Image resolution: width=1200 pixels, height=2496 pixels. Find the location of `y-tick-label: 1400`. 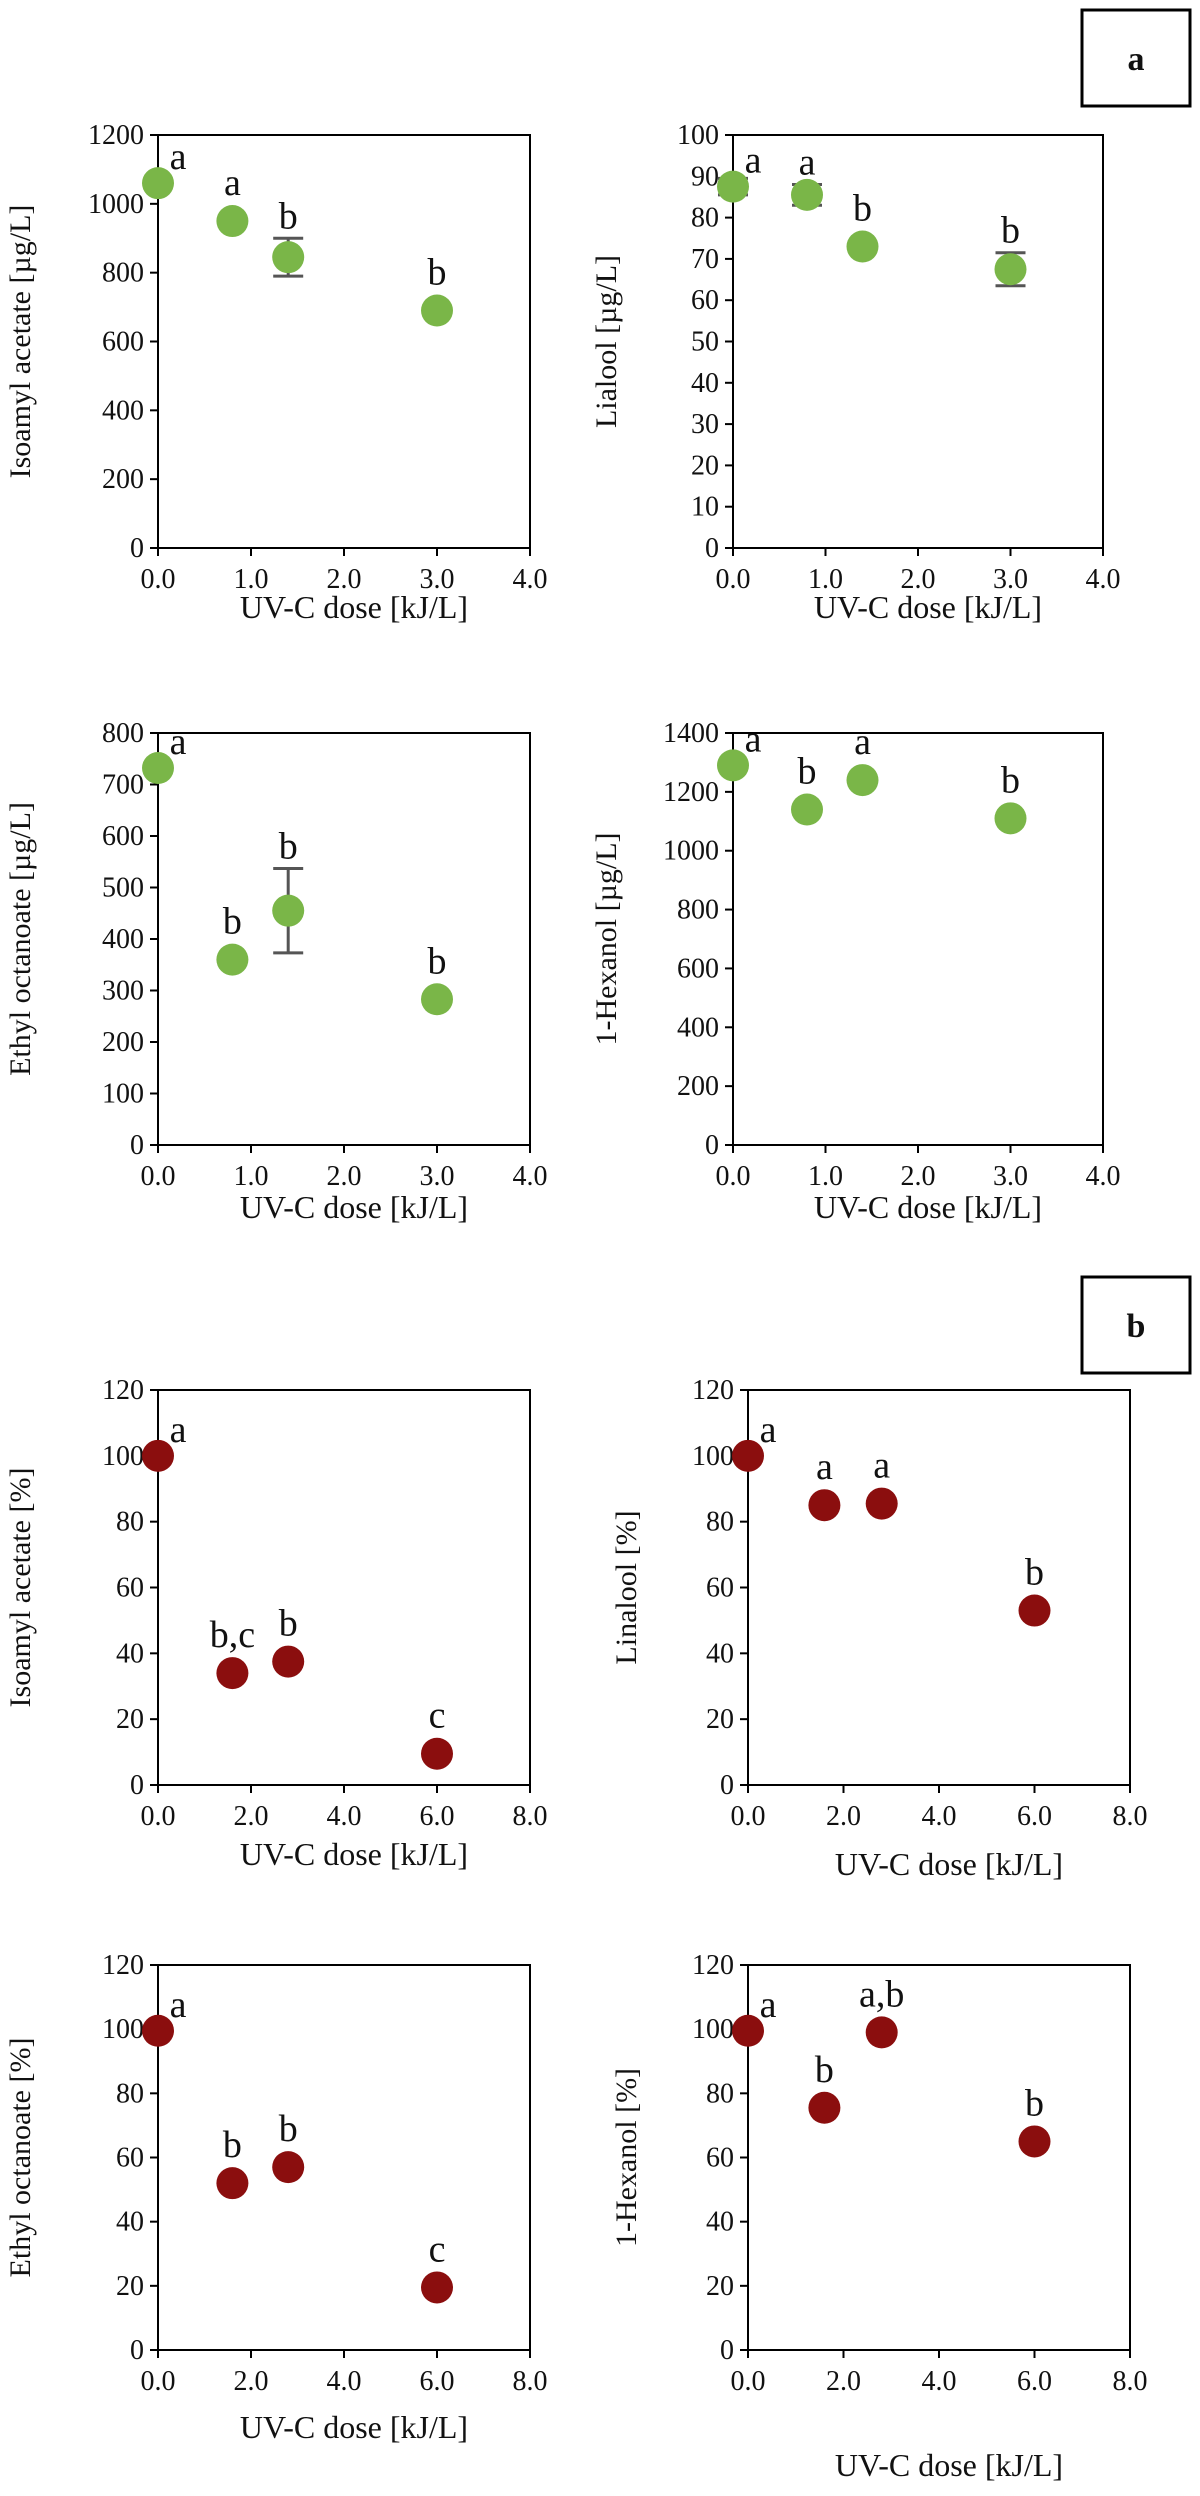

y-tick-label: 1400 is located at coordinates (691, 733).